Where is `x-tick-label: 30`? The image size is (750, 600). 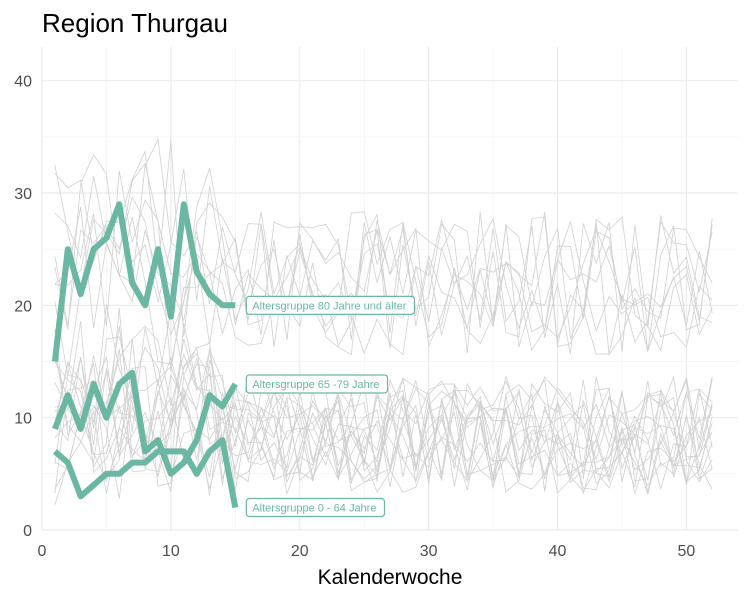 x-tick-label: 30 is located at coordinates (429, 551).